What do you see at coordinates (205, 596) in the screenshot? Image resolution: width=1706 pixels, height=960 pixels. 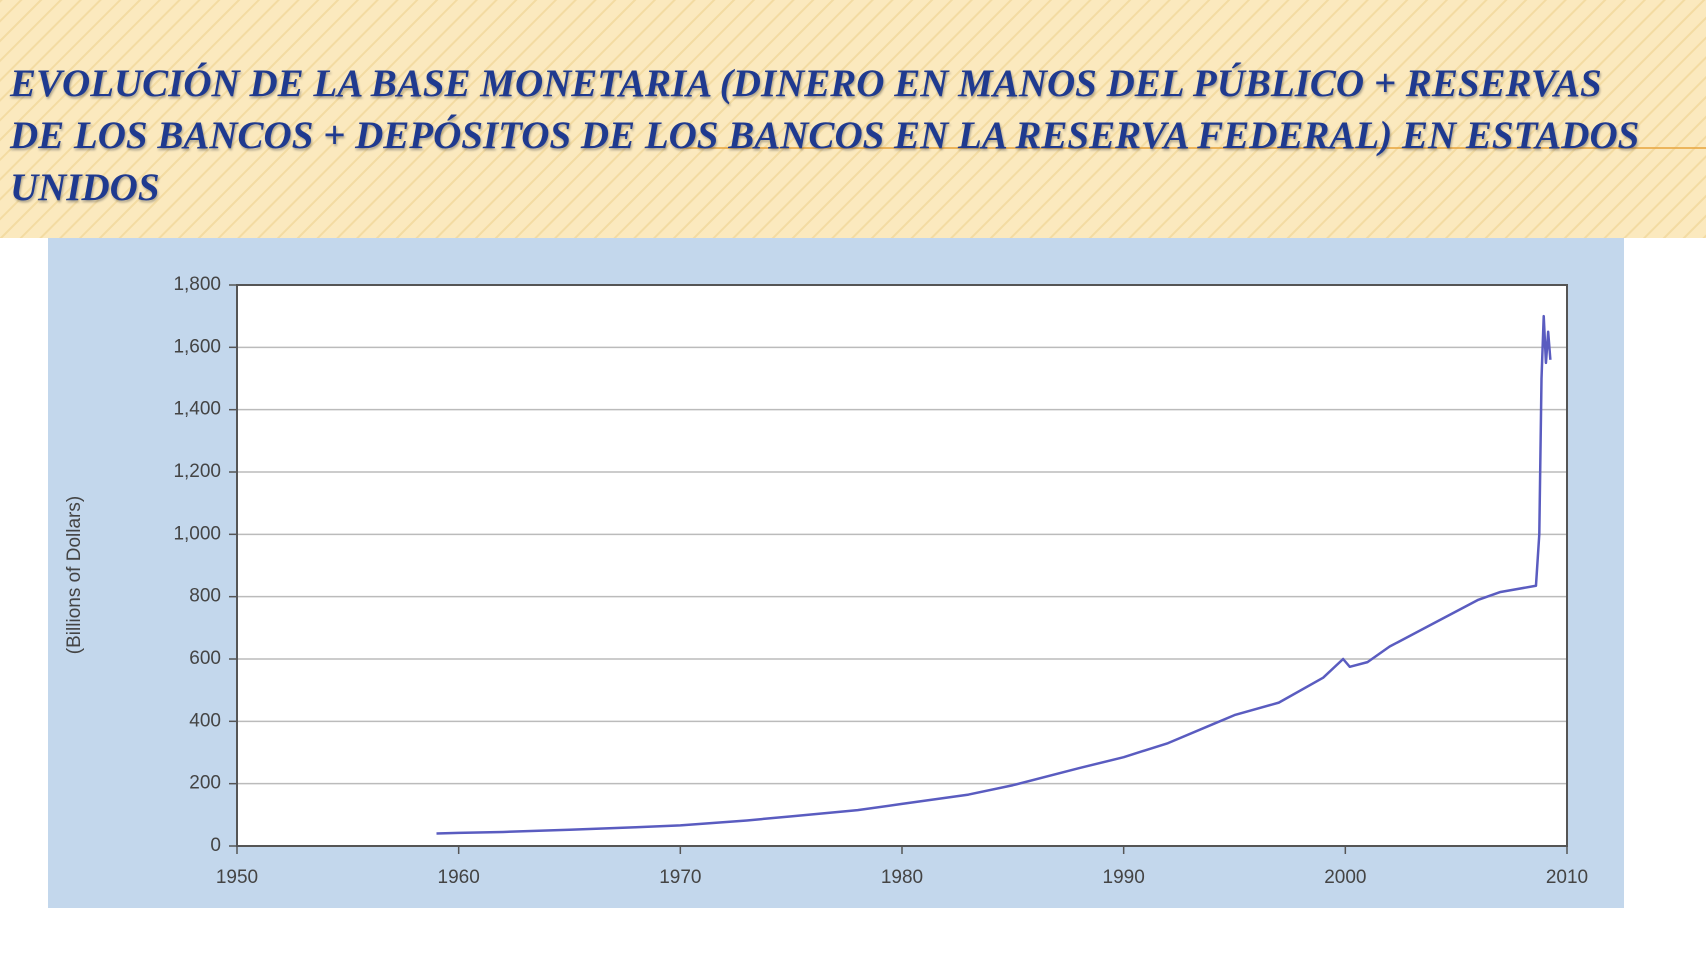 I see `y-tick-label: 800` at bounding box center [205, 596].